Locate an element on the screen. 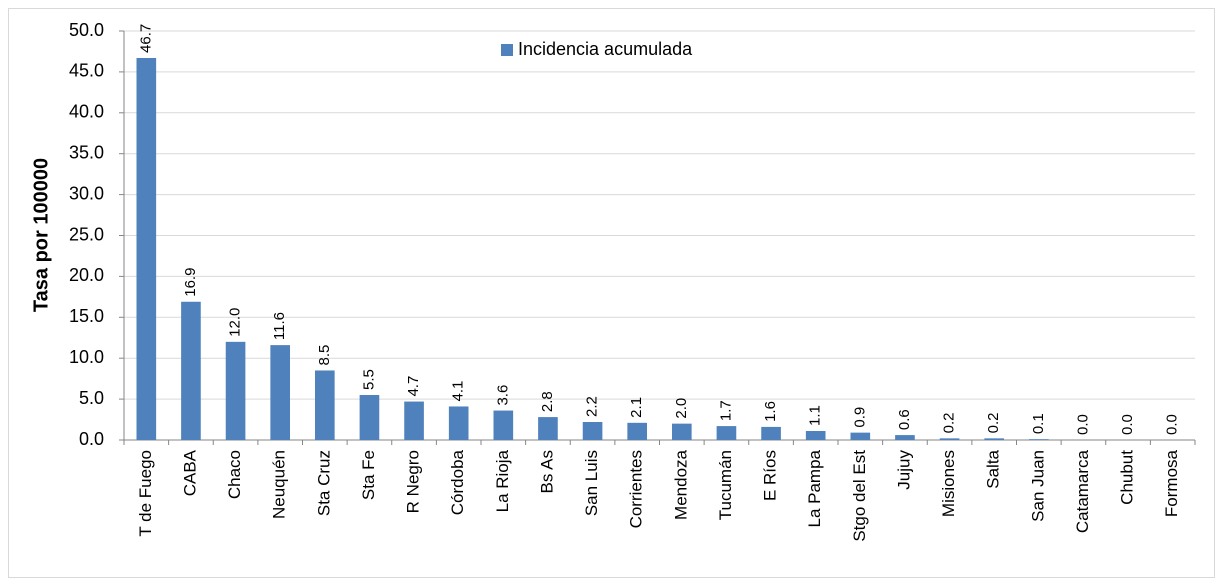 This screenshot has width=1223, height=581. value-label: 1.6 is located at coordinates (770, 411).